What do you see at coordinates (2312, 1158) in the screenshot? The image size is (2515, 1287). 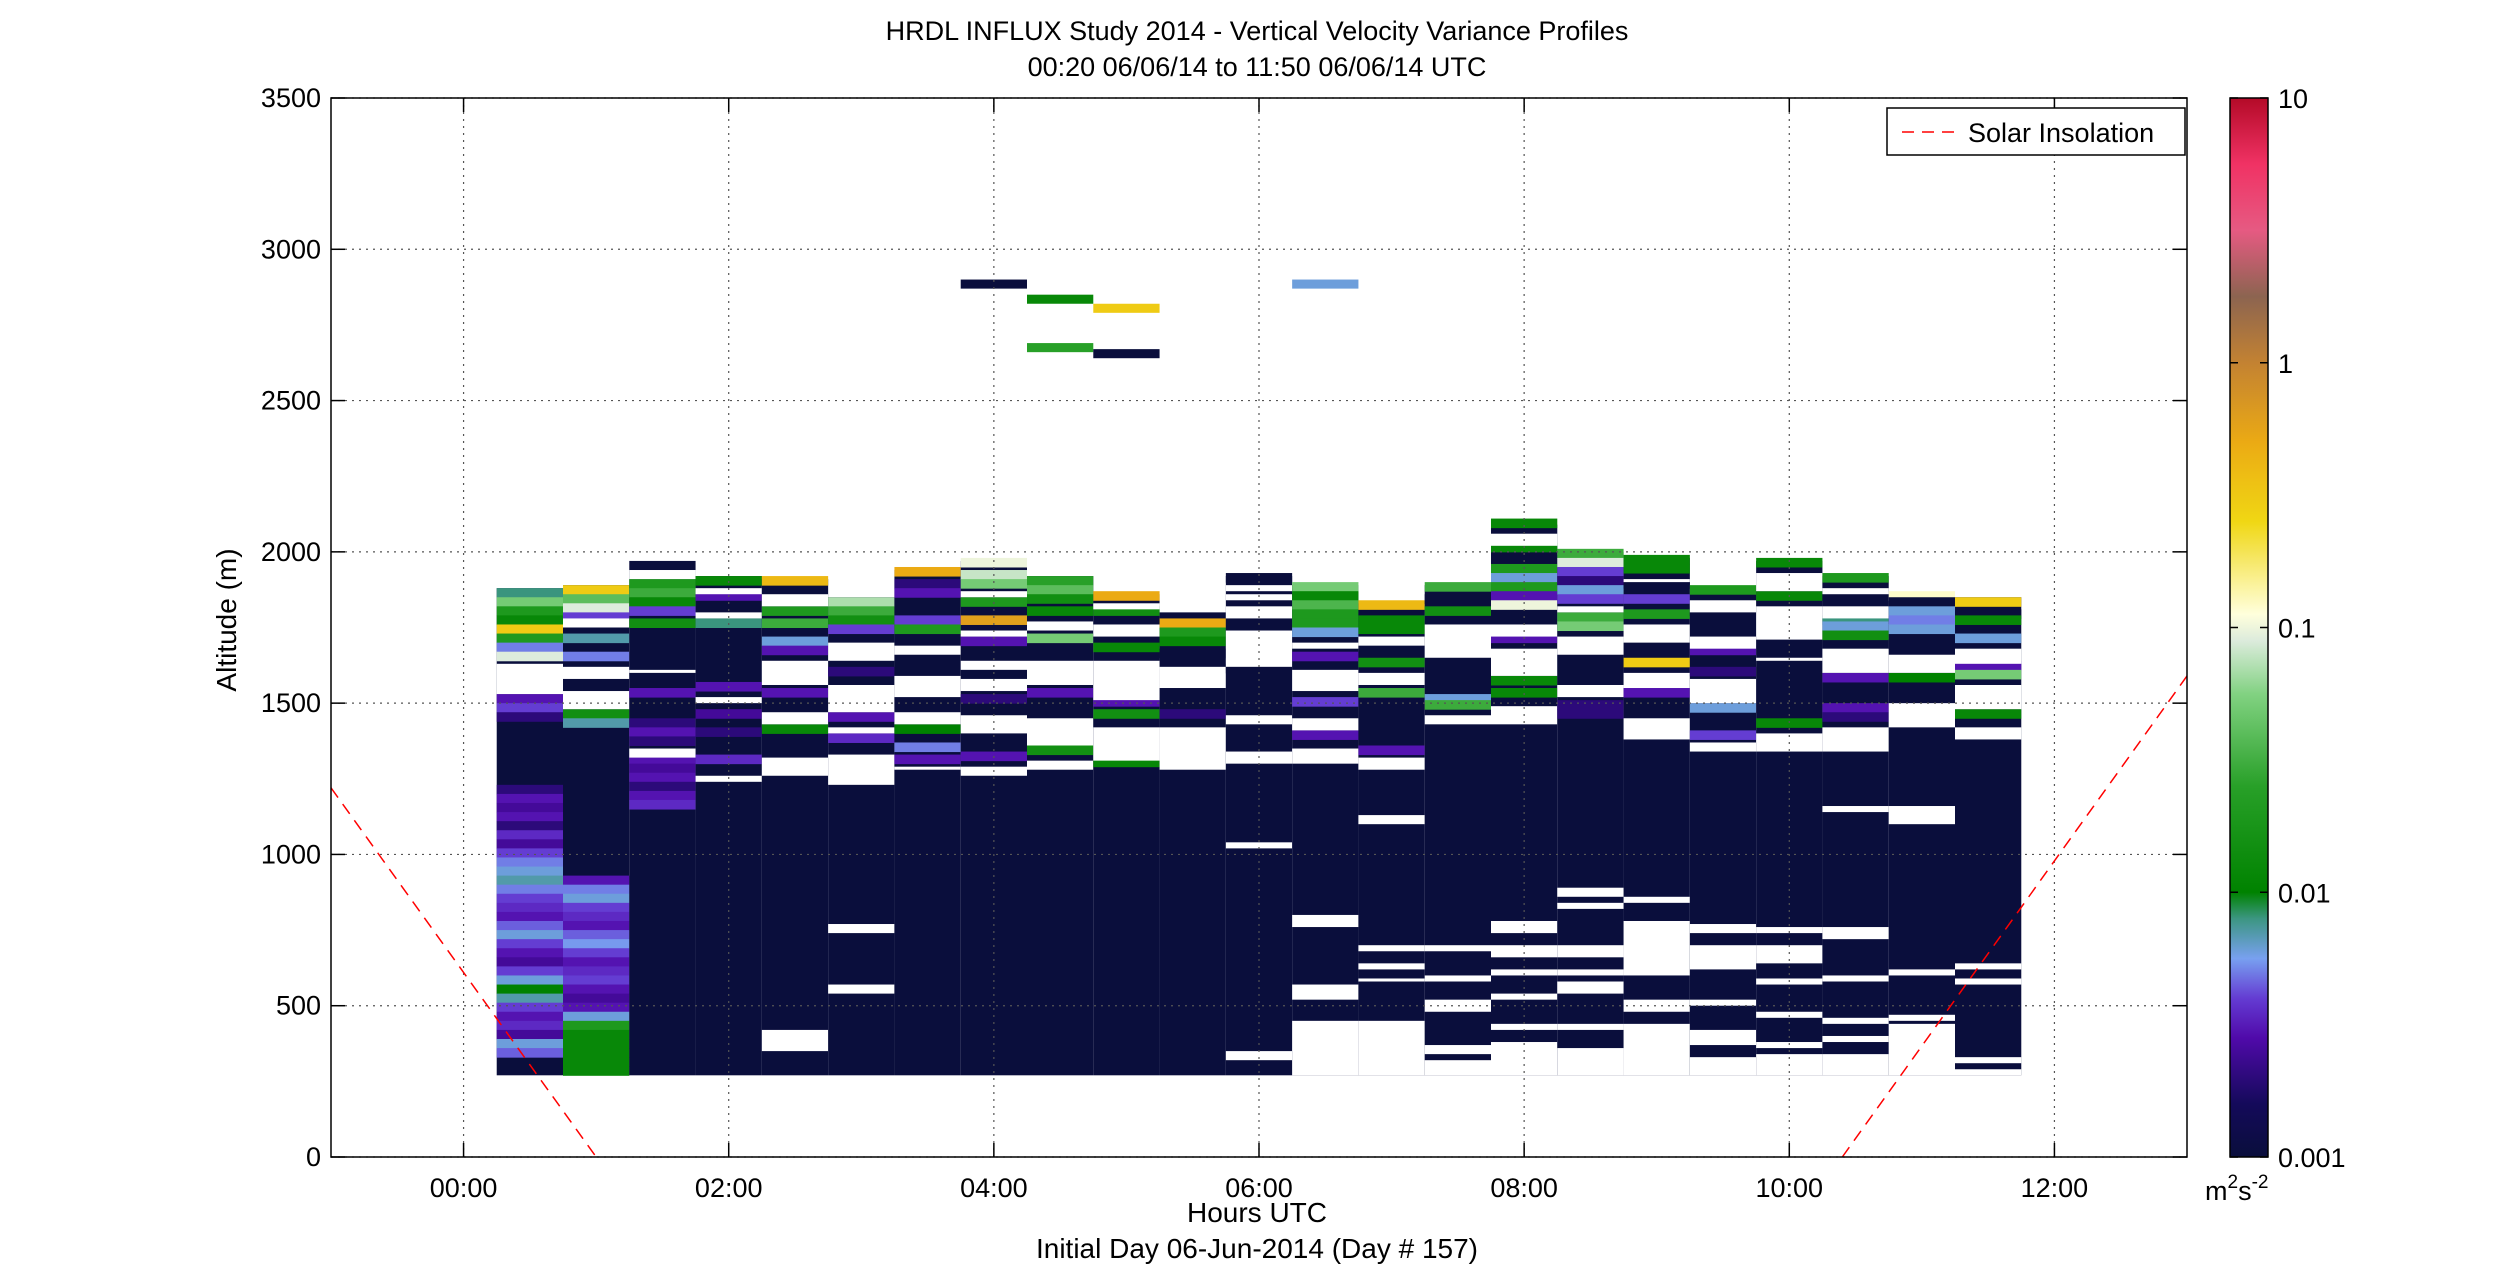 I see `colorbar-tick-label: 0.001` at bounding box center [2312, 1158].